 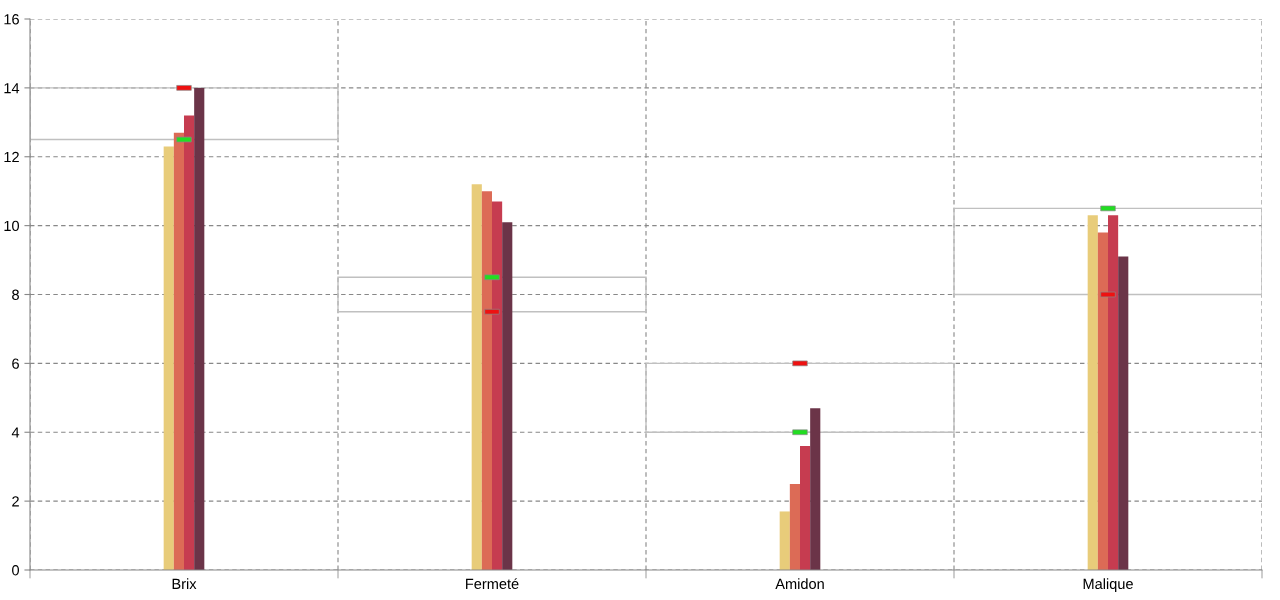 I want to click on y-tick-label: 2, so click(x=15, y=501).